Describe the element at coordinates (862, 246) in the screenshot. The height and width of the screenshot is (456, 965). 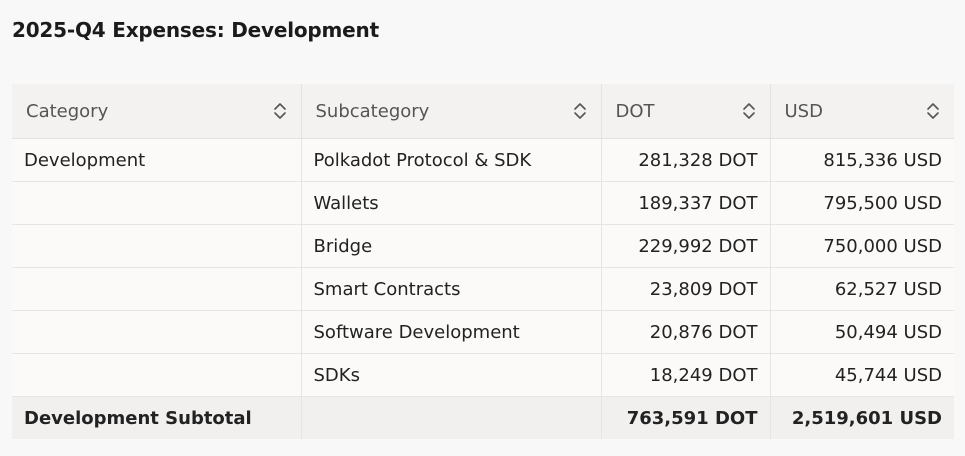
I see `cell-usd: 750,000 USD` at that location.